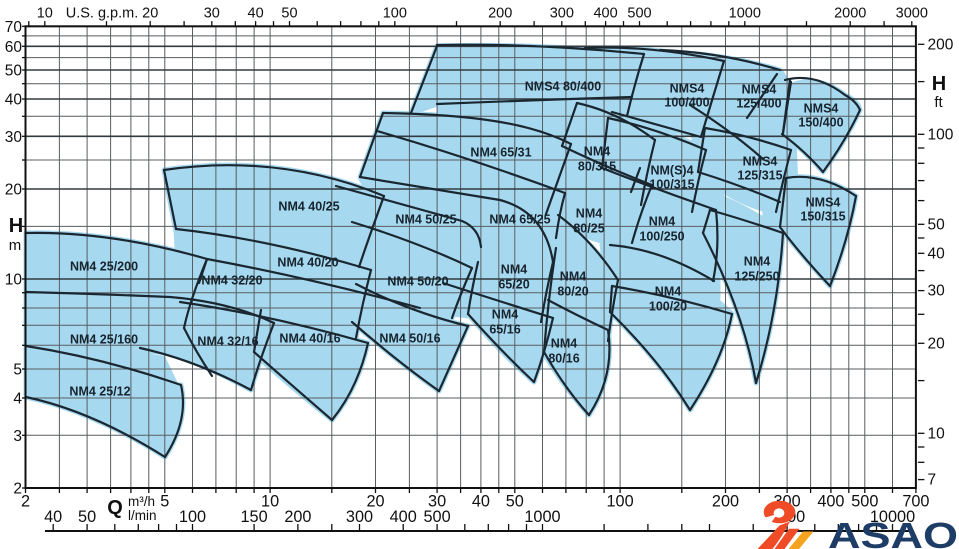  What do you see at coordinates (671, 185) in the screenshot?
I see `svg-text: 100/315` at bounding box center [671, 185].